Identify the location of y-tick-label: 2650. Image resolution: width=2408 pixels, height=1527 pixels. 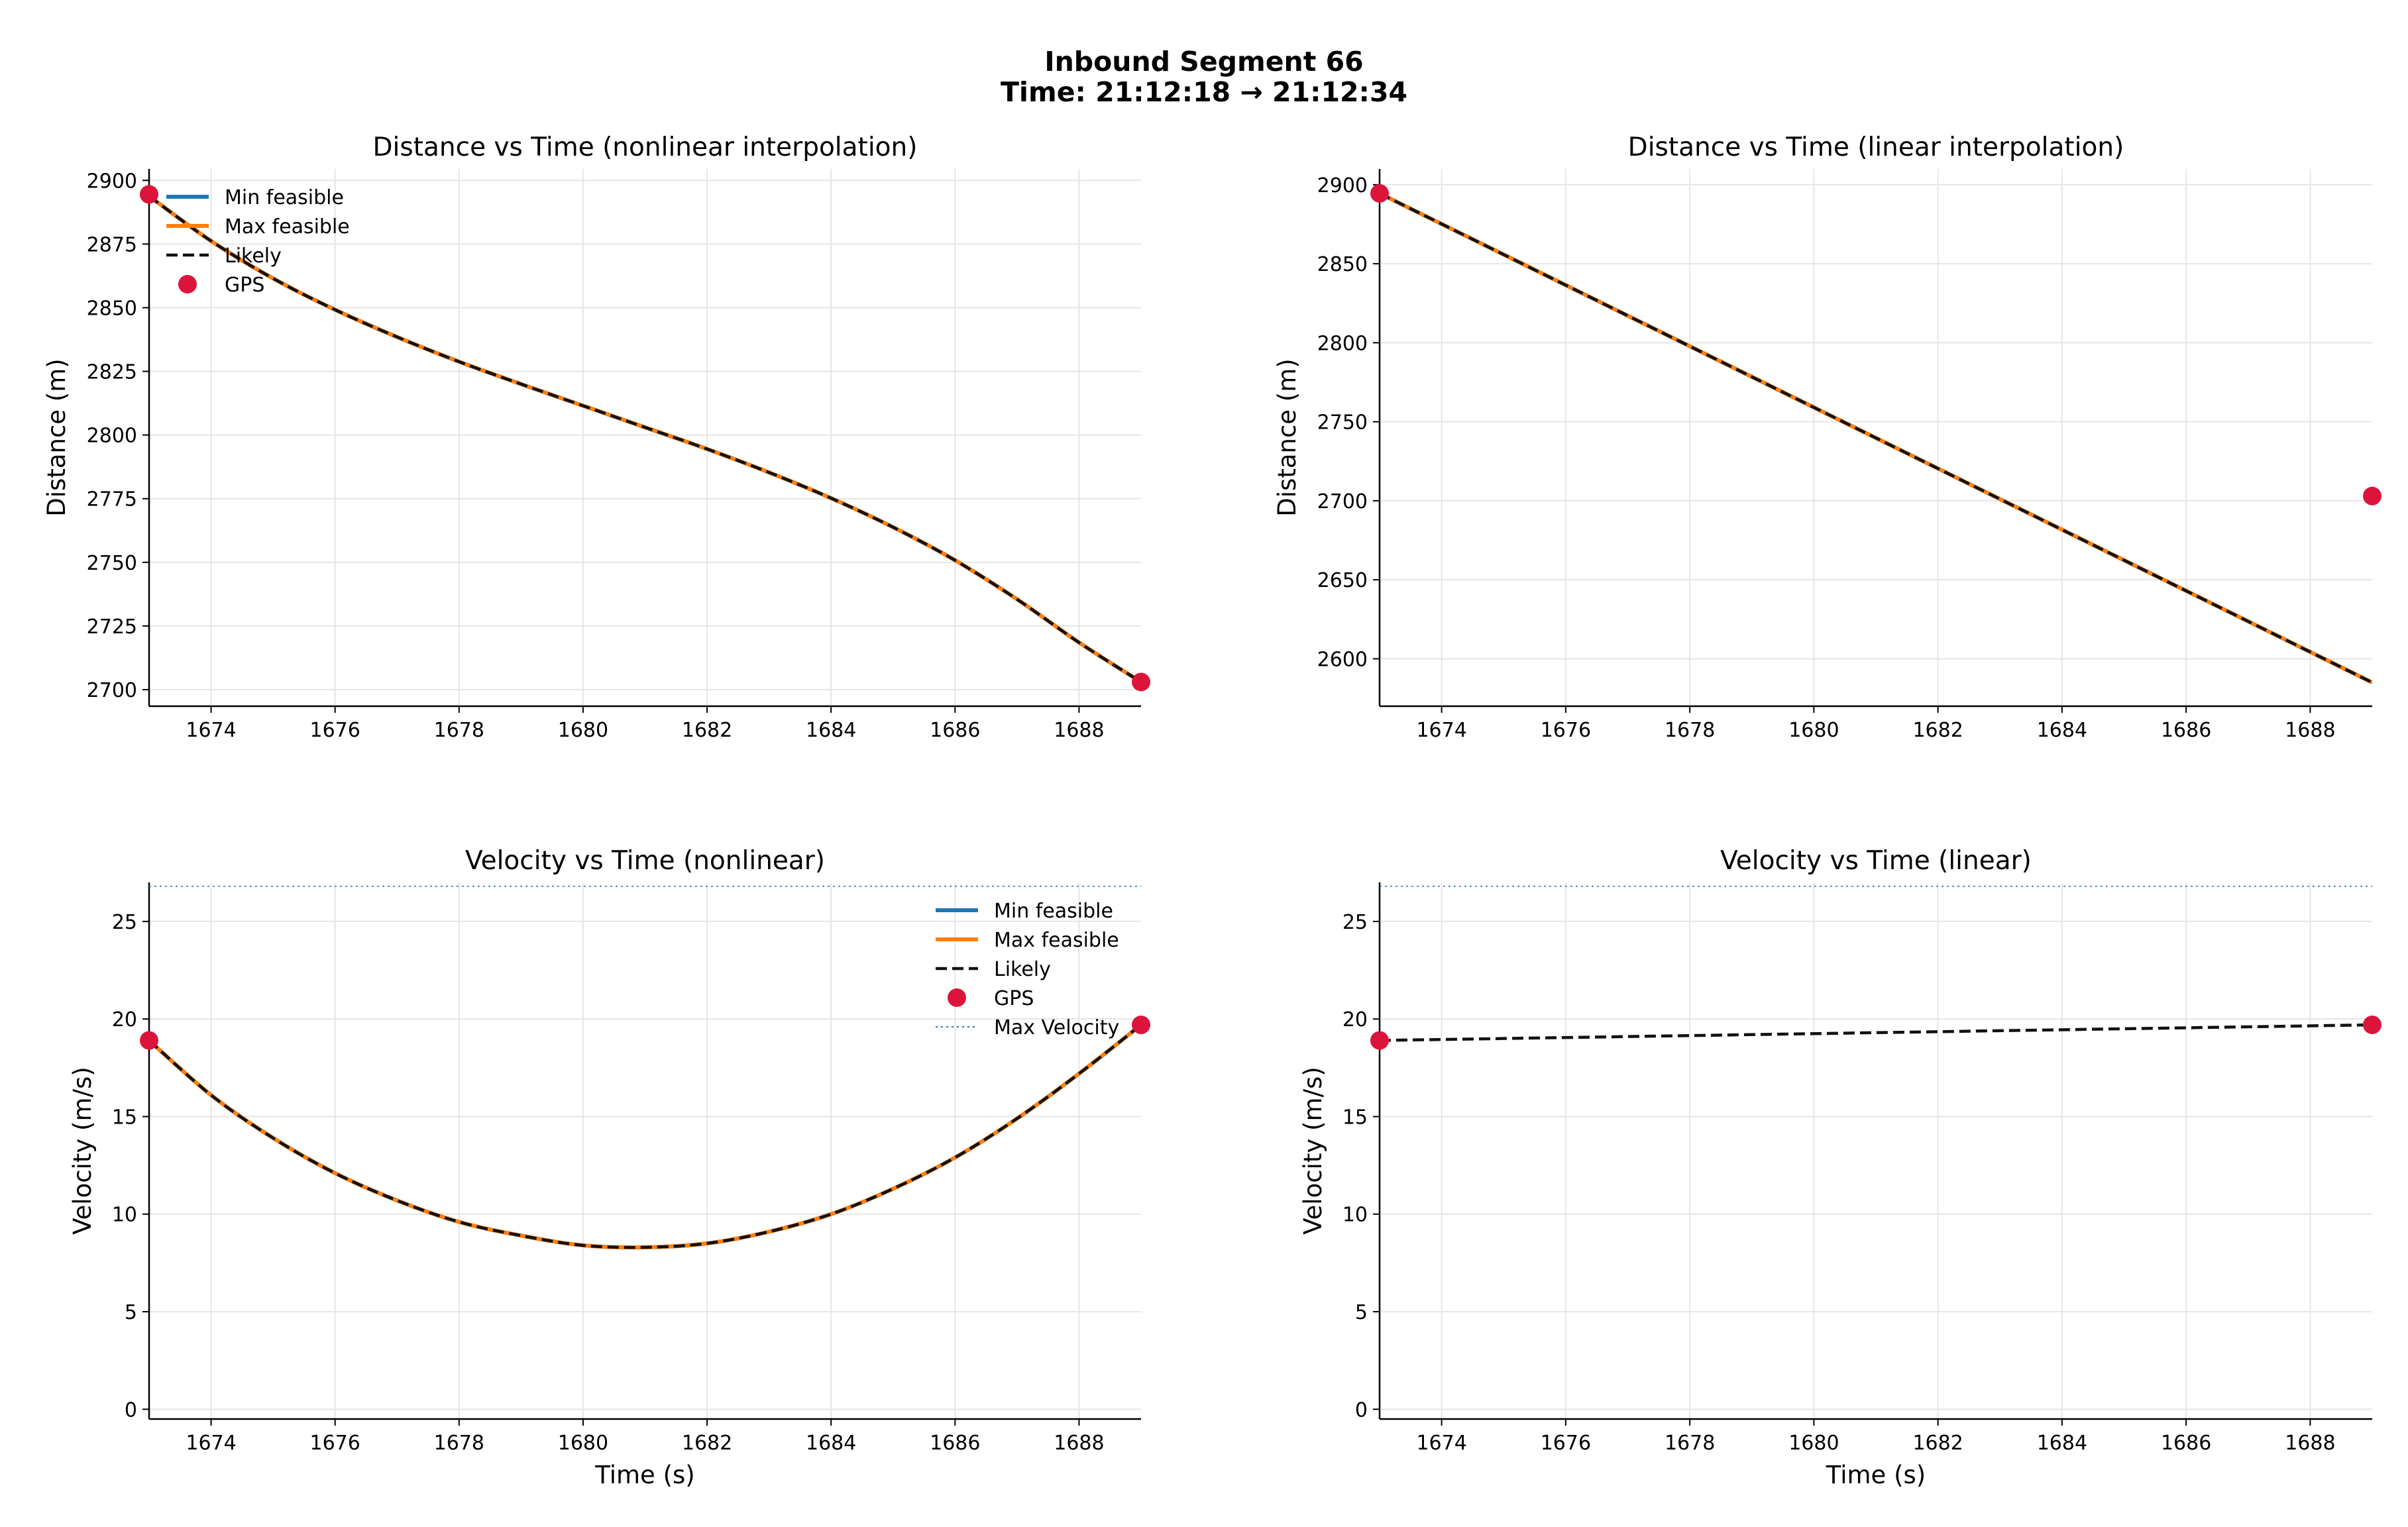
(1342, 580).